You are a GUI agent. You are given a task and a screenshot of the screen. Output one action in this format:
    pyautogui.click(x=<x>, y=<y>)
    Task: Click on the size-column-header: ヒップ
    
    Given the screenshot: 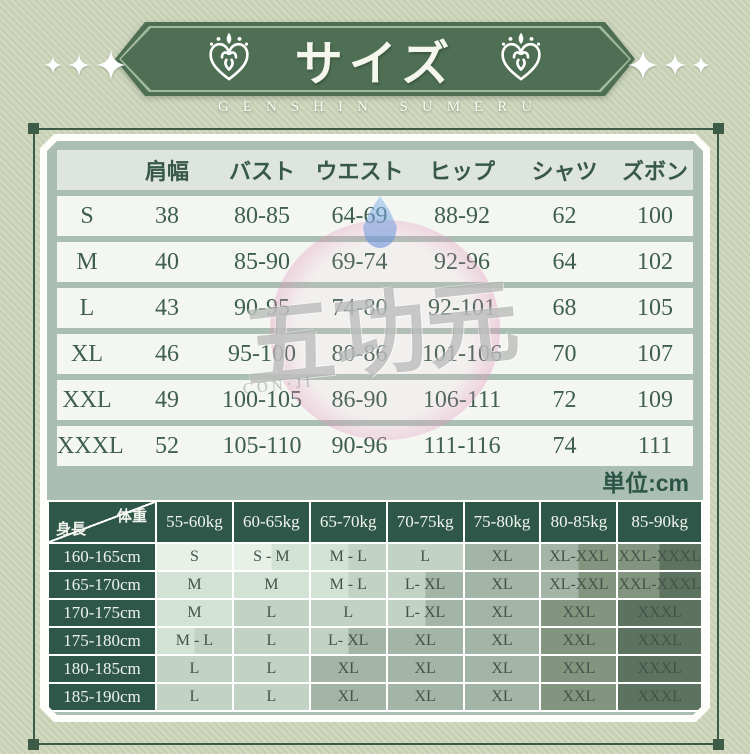 What is the action you would take?
    pyautogui.click(x=461, y=171)
    